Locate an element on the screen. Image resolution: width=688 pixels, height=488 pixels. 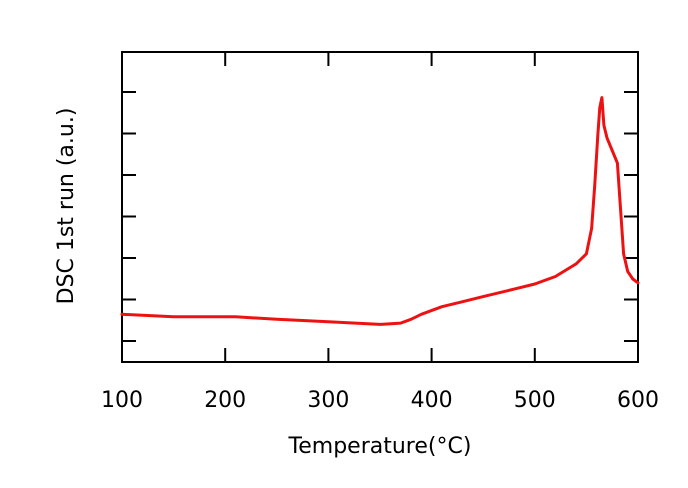
y-axis-title: DSC 1st run (a.u.) is located at coordinates (66, 206).